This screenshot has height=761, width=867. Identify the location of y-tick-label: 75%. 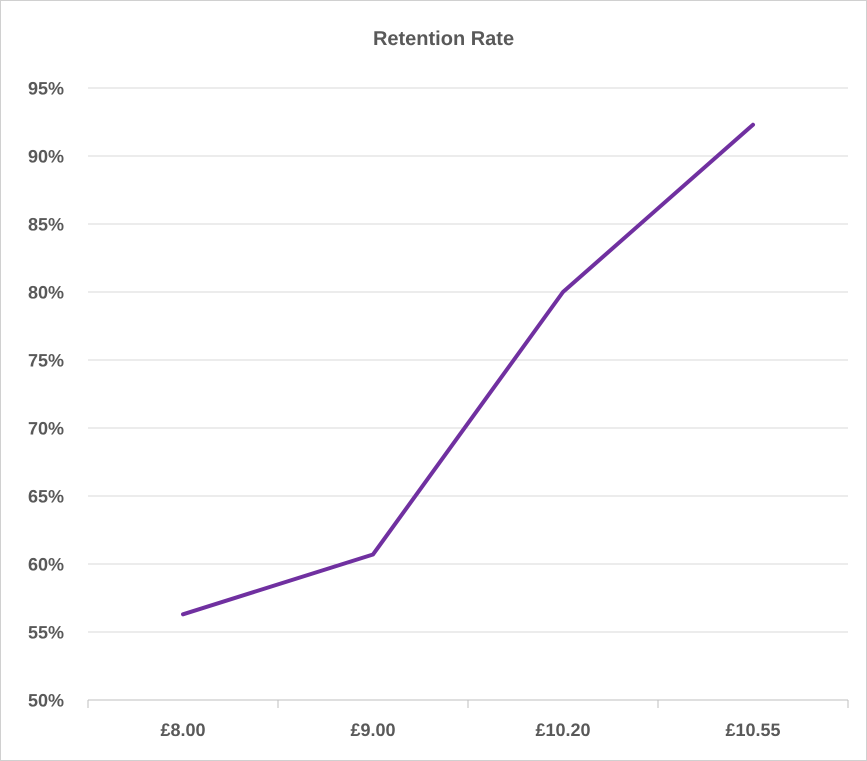
(46, 360).